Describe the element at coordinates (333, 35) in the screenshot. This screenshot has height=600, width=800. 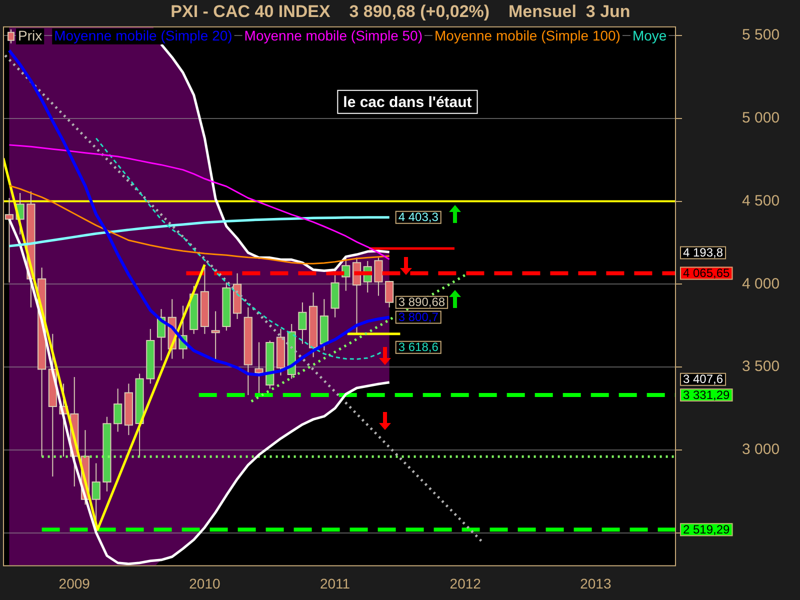
I see `text: Moyenne mobile (Simple 50)` at that location.